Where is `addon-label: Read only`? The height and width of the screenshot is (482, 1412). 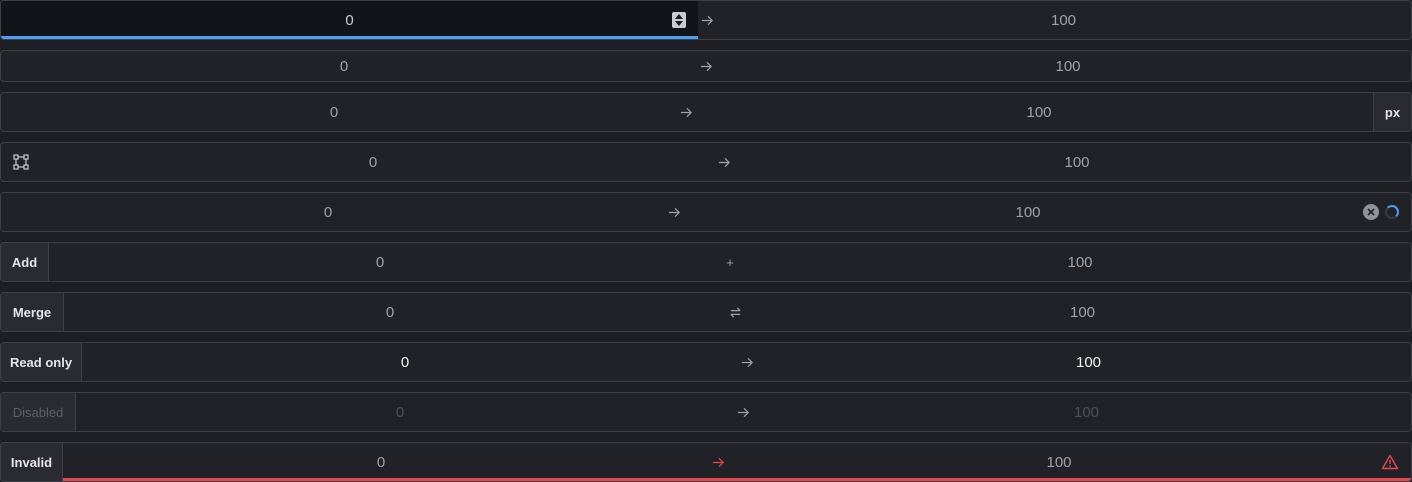
addon-label: Read only is located at coordinates (41, 362).